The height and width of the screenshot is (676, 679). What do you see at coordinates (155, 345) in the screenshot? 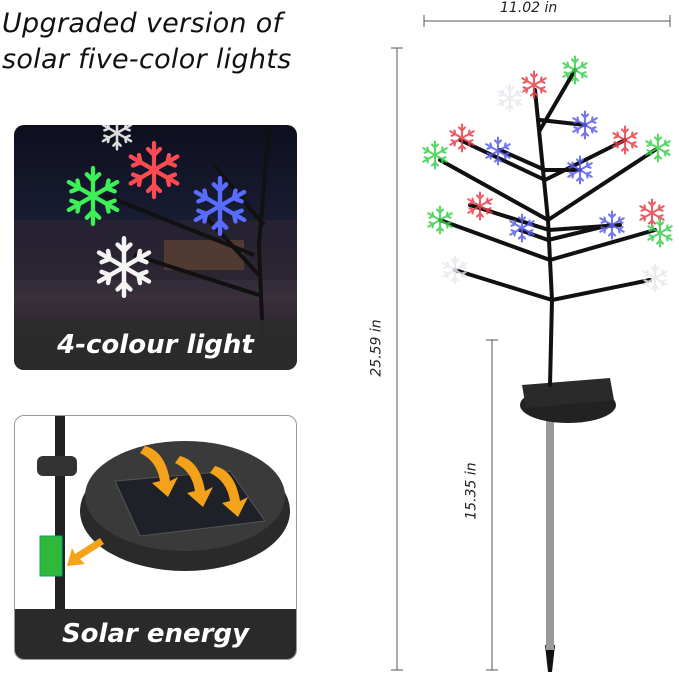
I see `panel-label: 4-colour light` at bounding box center [155, 345].